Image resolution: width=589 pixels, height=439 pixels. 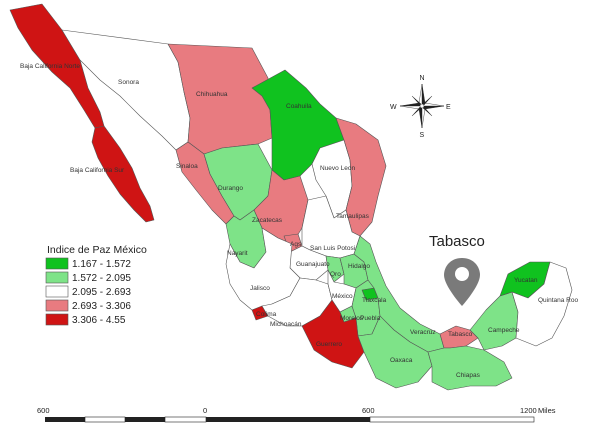 I want to click on label-puebla: Puebla, so click(x=370, y=318).